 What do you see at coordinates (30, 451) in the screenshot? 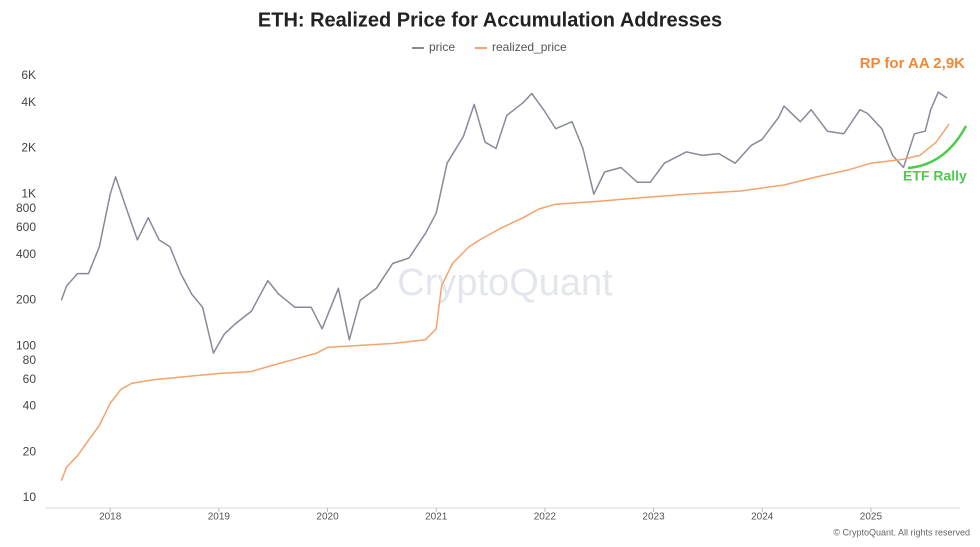
I see `y-tick-label: 20` at bounding box center [30, 451].